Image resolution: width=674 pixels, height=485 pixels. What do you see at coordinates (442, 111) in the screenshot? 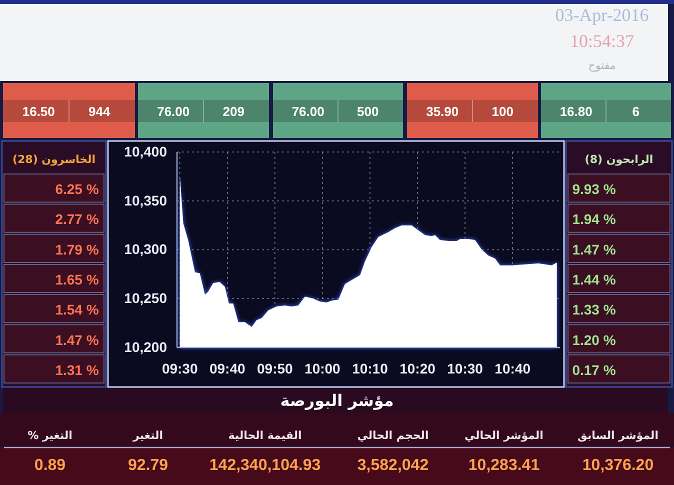
I see `text: 35.90` at bounding box center [442, 111].